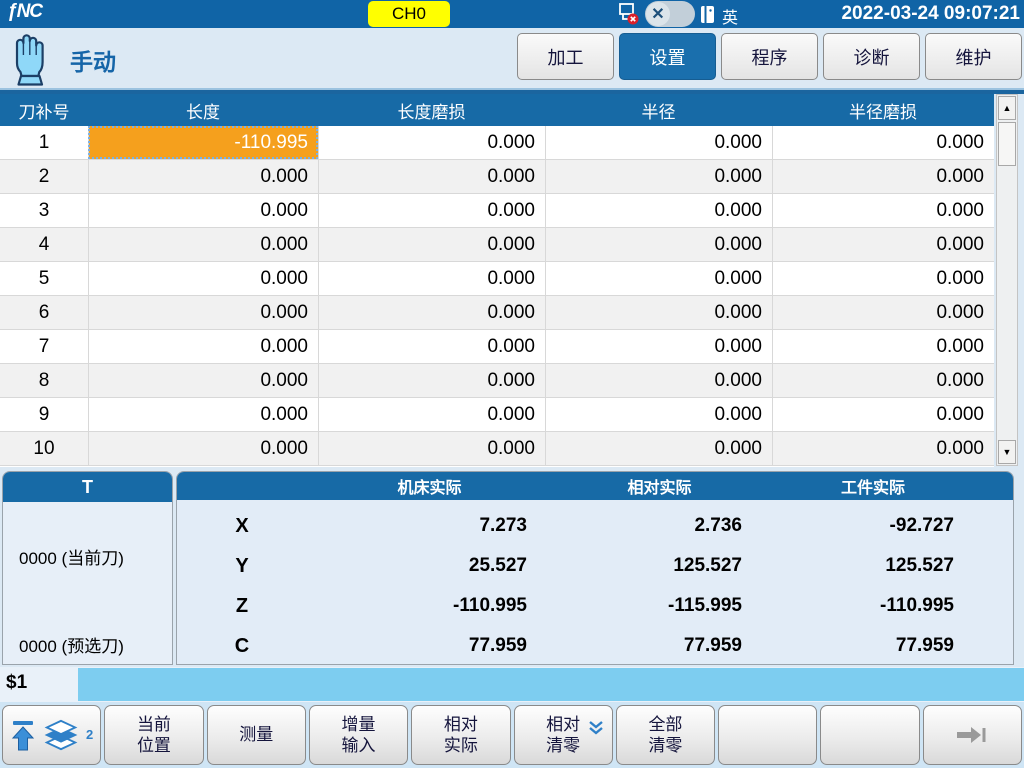  What do you see at coordinates (1007, 108) in the screenshot?
I see `scroll-up-icon: ▲` at bounding box center [1007, 108].